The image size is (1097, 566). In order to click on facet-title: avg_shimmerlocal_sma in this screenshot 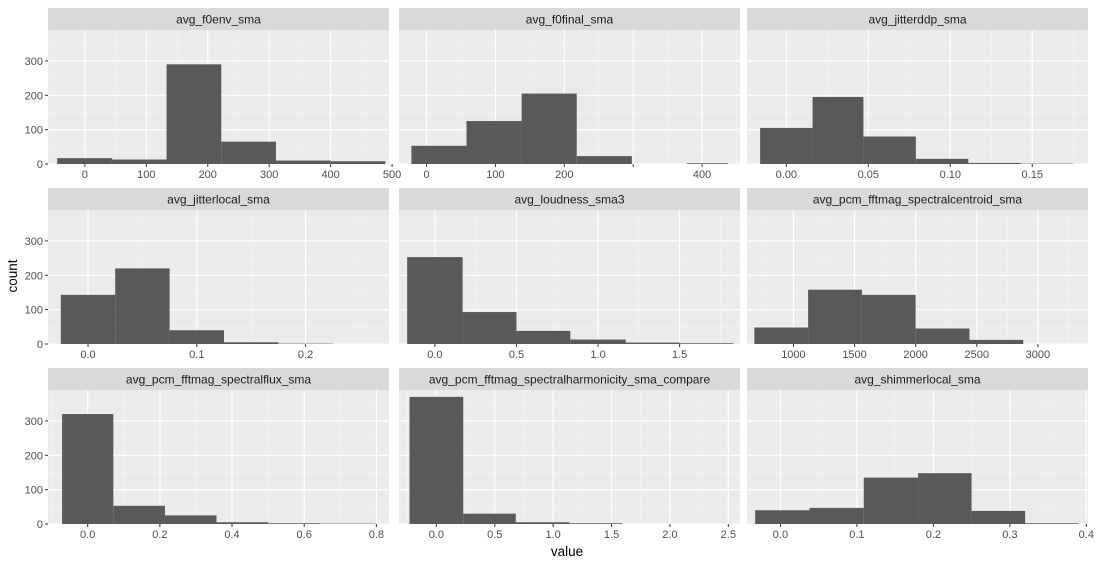, I will do `click(917, 380)`.